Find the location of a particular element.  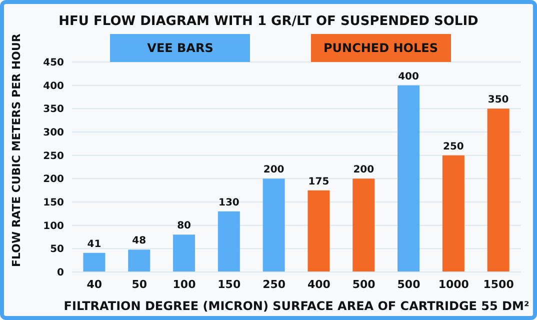

data-label: 41 is located at coordinates (94, 244).